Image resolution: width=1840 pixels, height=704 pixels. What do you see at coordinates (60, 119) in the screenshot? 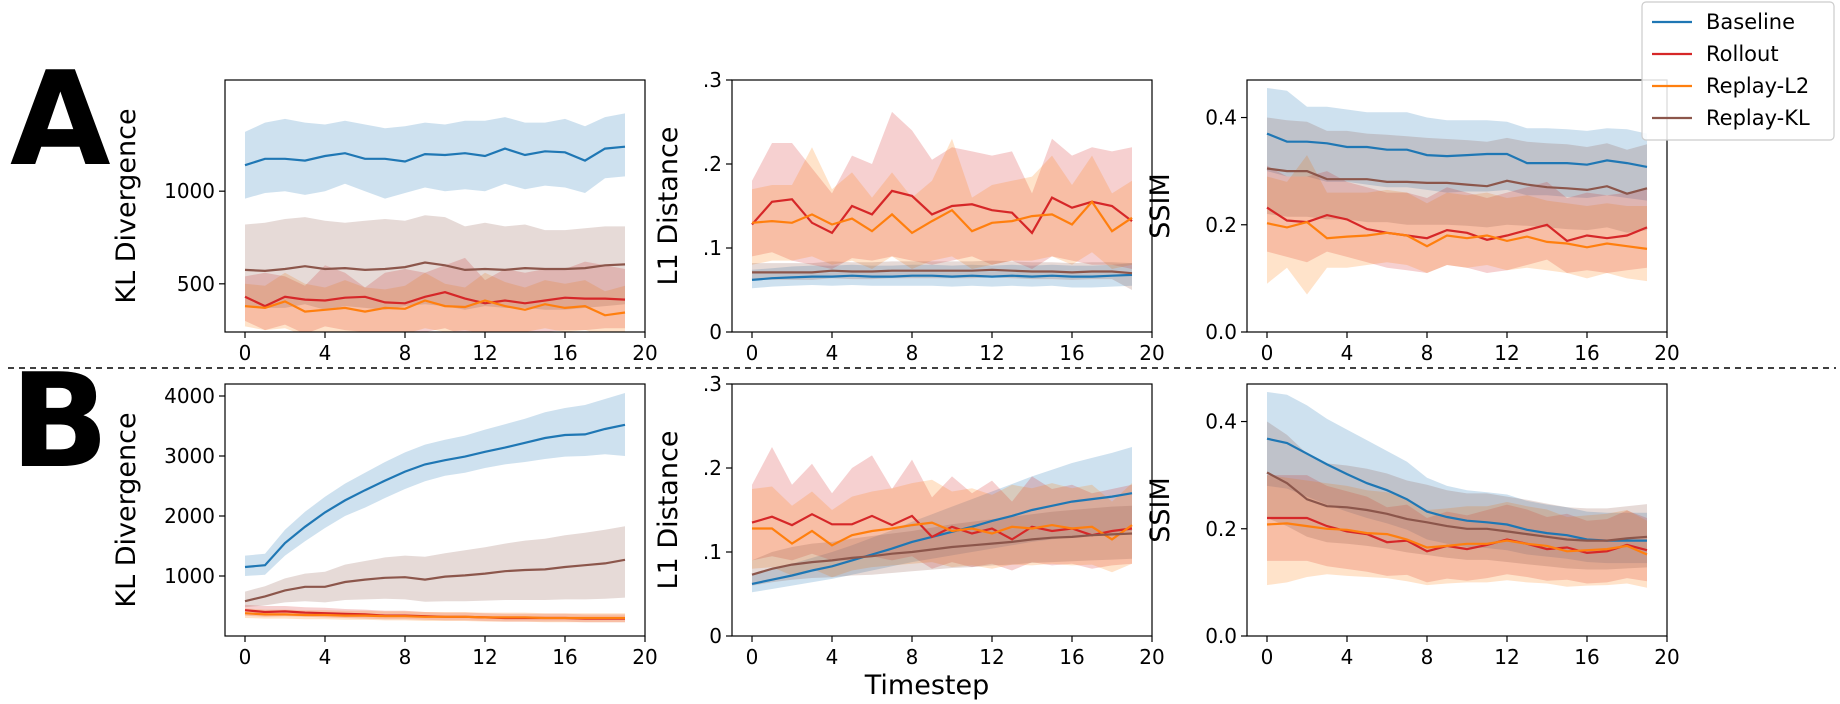
I see `panel-label-a: A` at bounding box center [60, 119].